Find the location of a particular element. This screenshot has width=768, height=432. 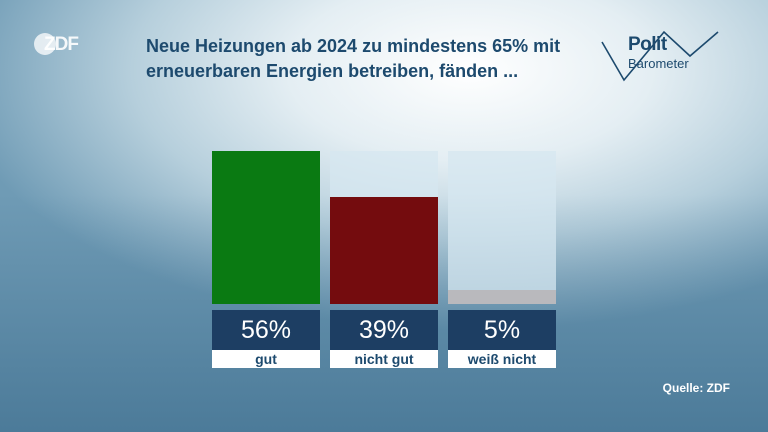

politbarometer-logo: Polit Barometer is located at coordinates (660, 55).